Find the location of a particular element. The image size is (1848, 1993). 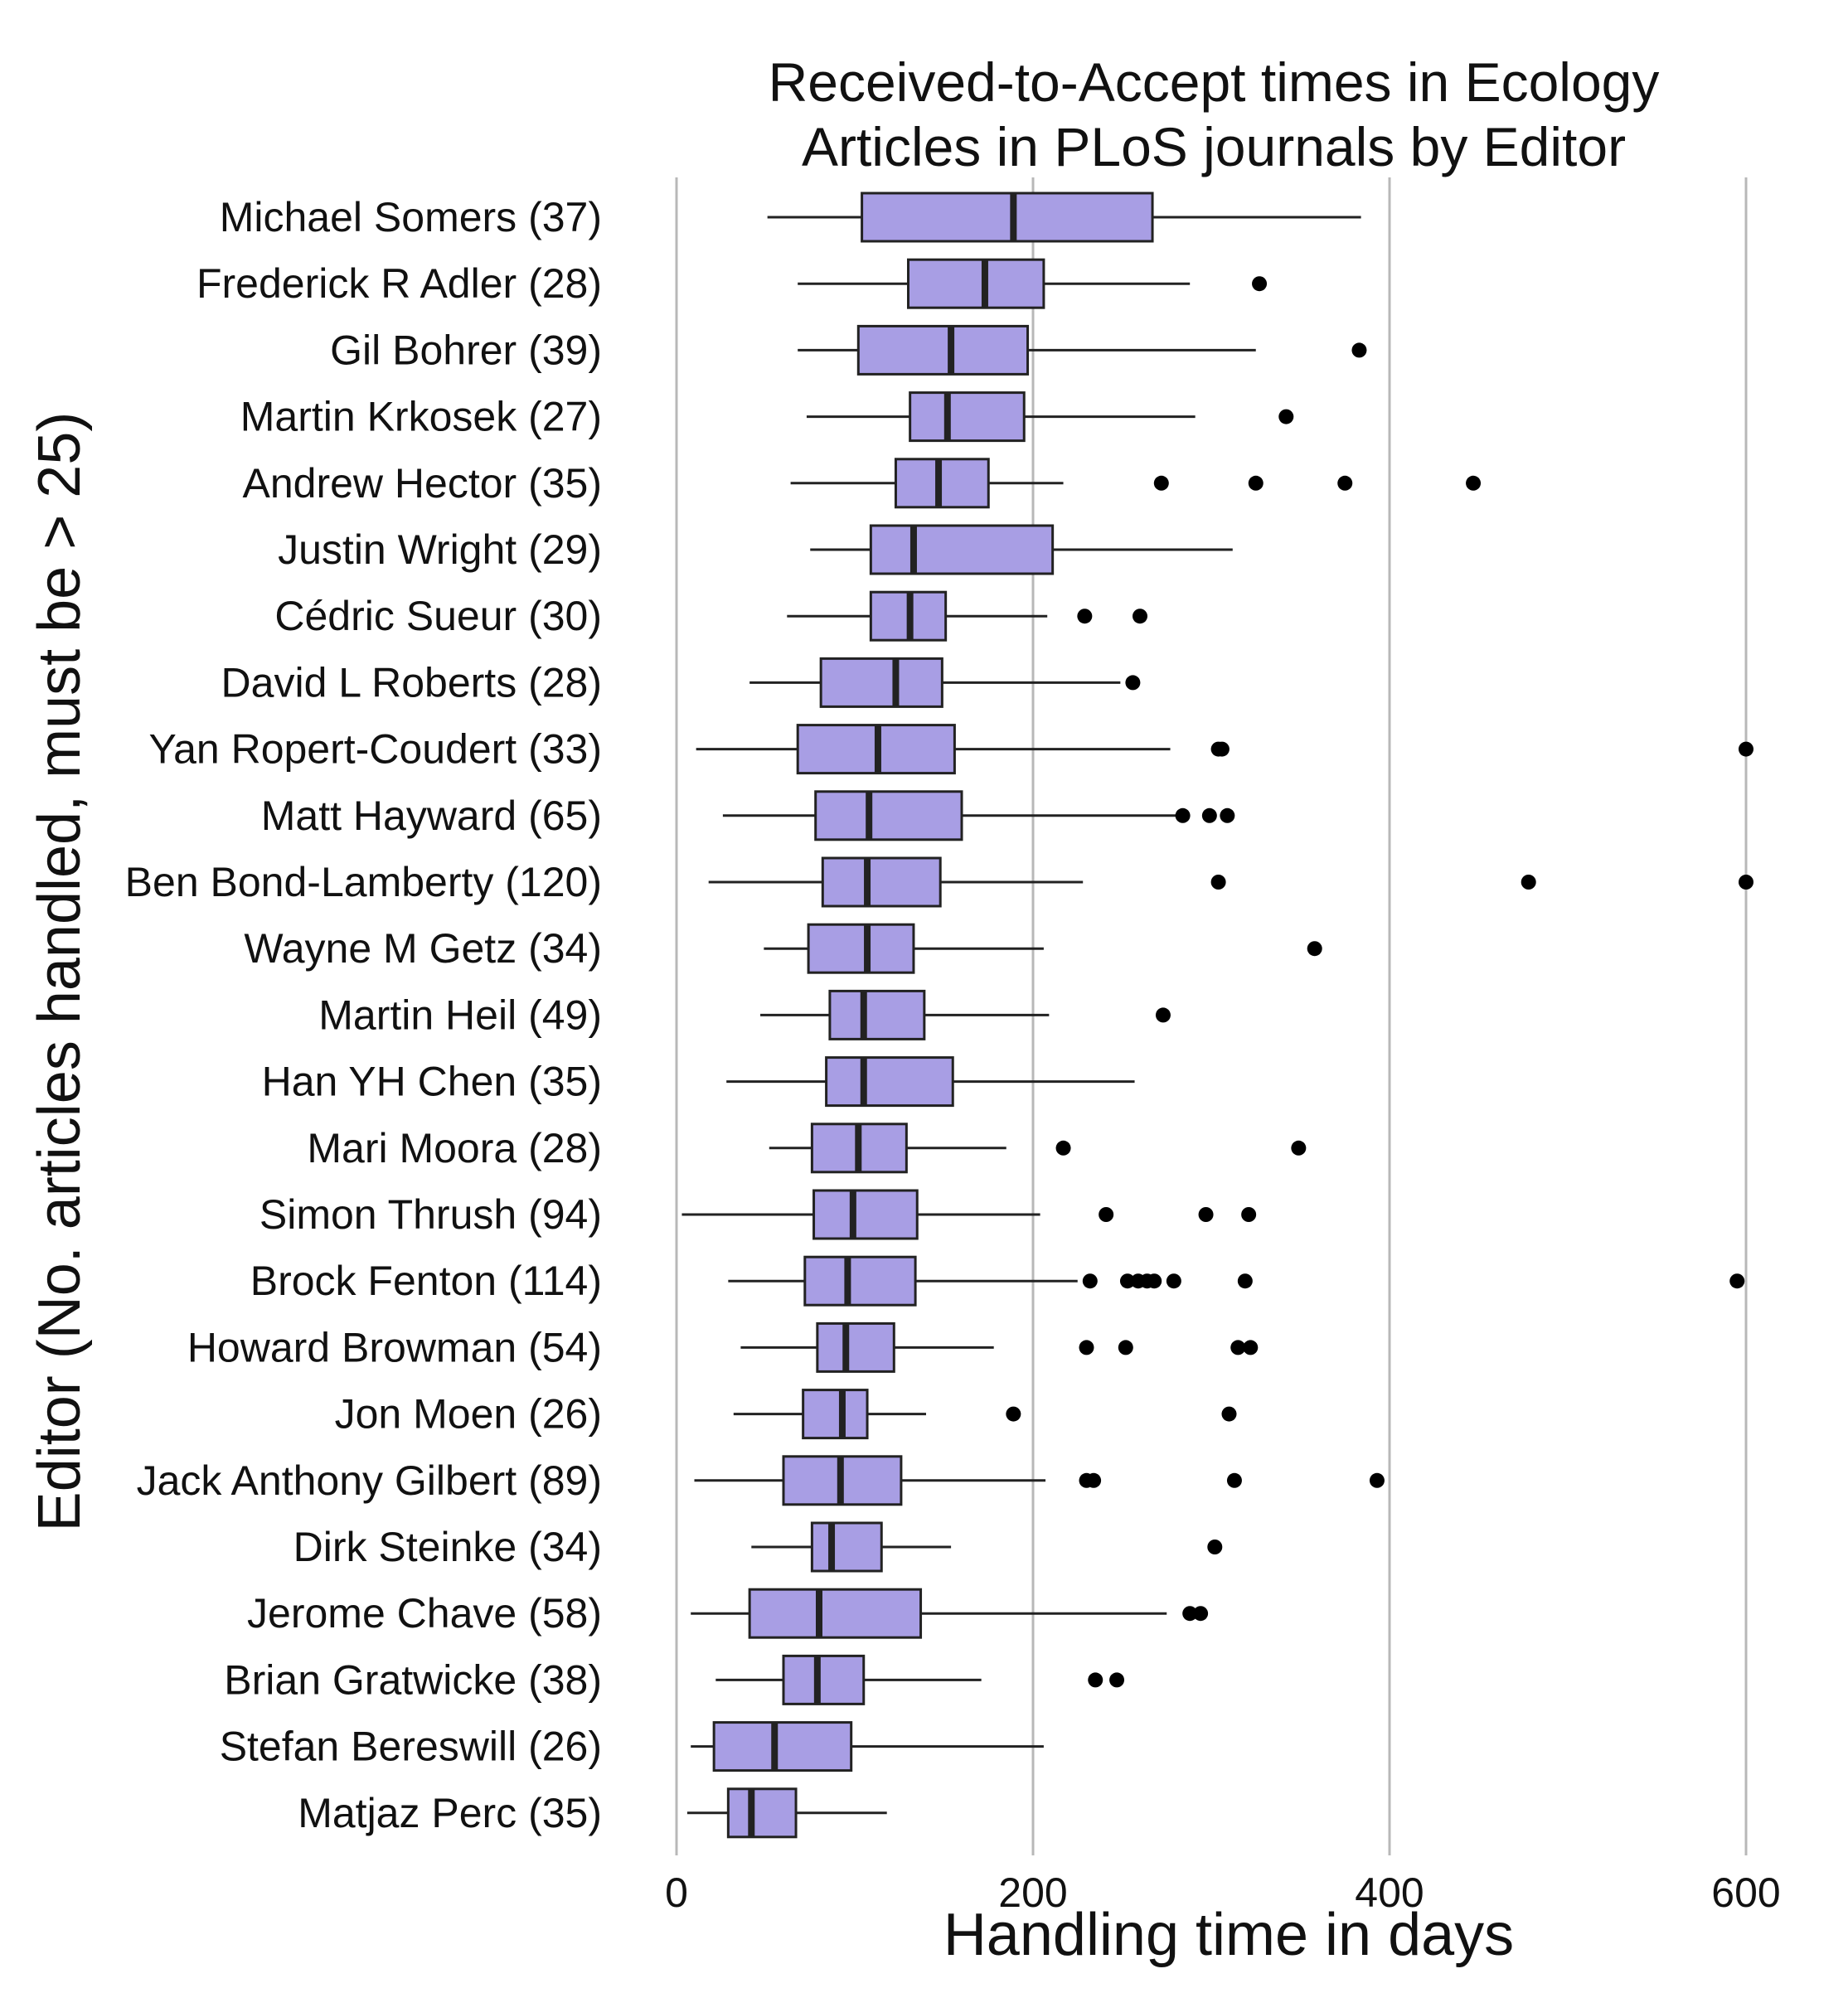

category-label-4: Andrew Hector (35) is located at coordinates (423, 483).